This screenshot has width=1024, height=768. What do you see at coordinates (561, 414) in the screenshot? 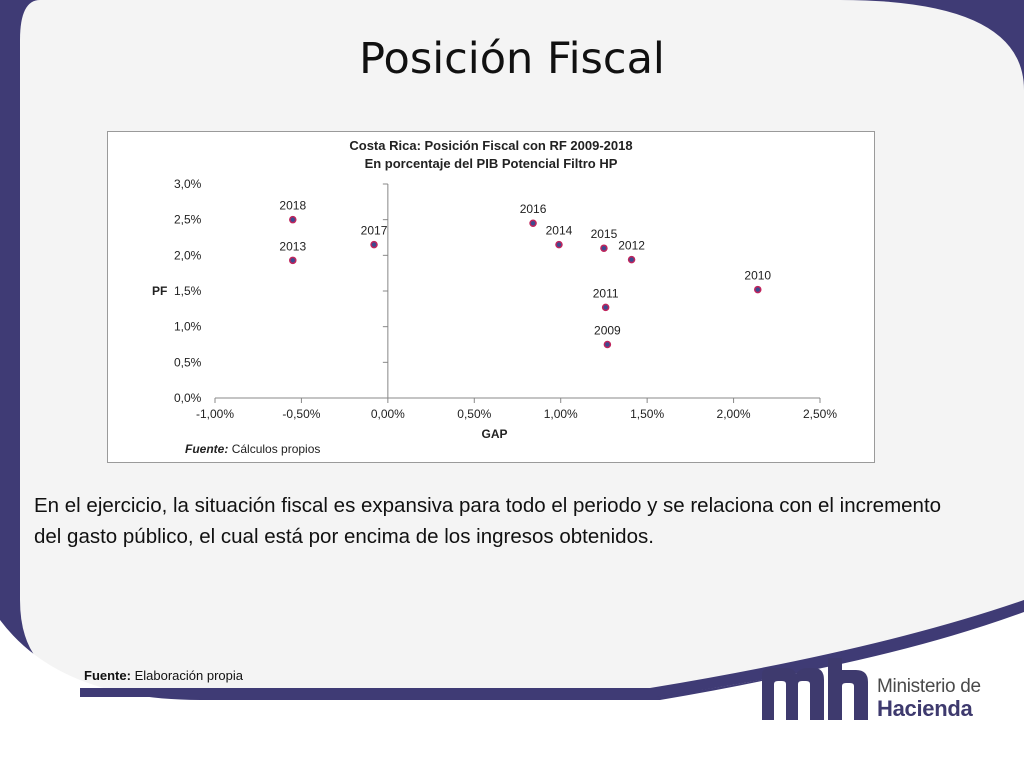
I see `x-tick-label: 1,00%` at bounding box center [561, 414].